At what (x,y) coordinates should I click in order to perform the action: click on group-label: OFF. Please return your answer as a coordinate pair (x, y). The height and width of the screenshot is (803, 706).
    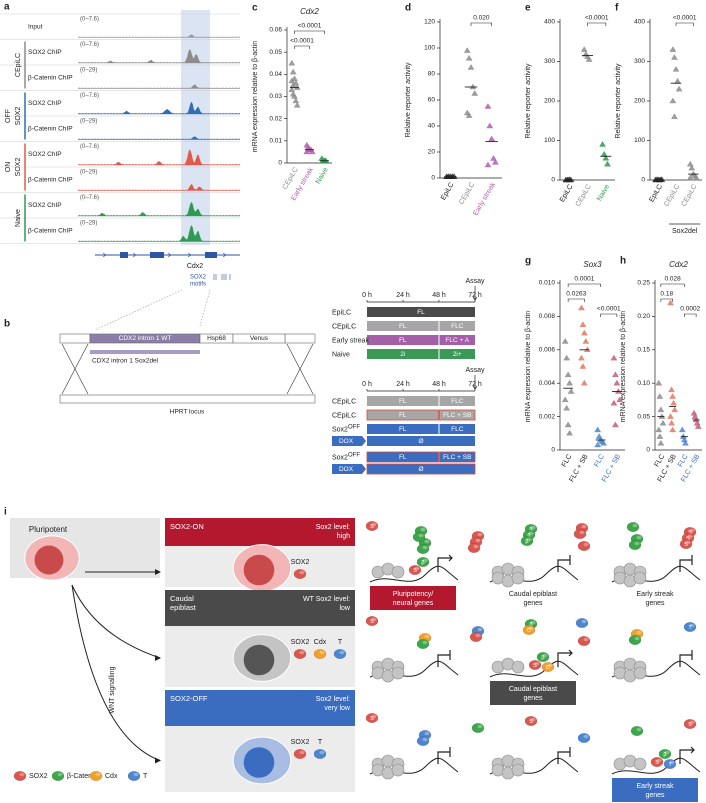
    Looking at the image, I should click on (8, 116).